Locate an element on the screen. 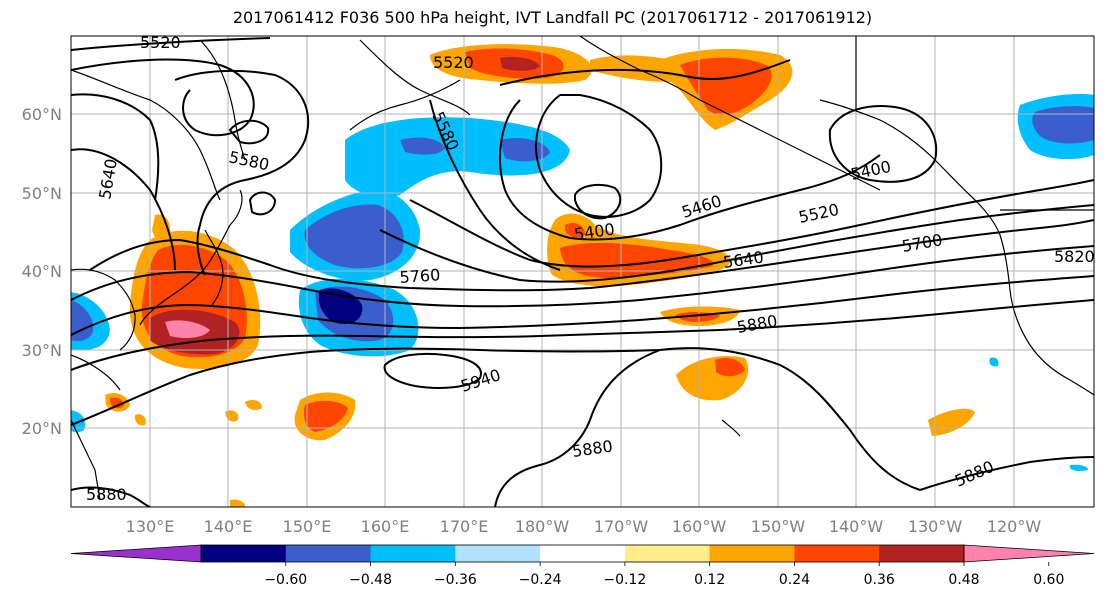  lon-tick-label: 160°W is located at coordinates (699, 526).